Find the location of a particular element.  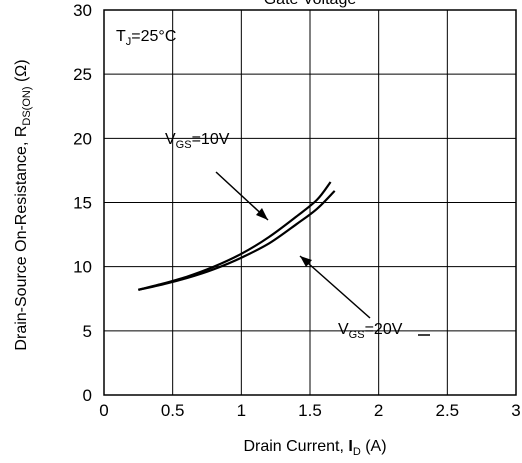

x-tick-label: 2.5 is located at coordinates (448, 410).